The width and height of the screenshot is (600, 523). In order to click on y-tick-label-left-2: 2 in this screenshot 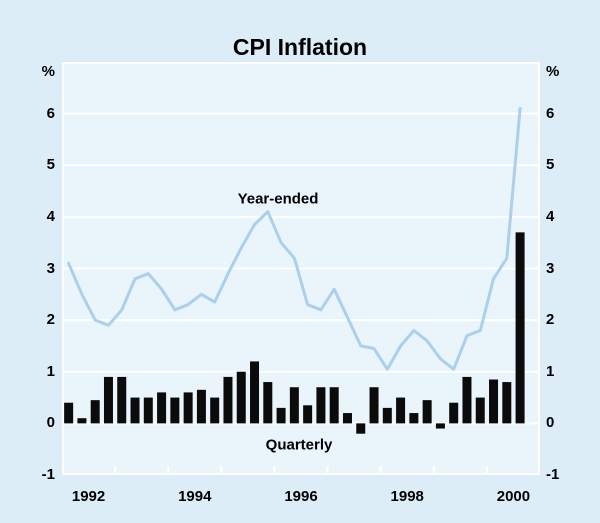, I will do `click(50, 320)`.